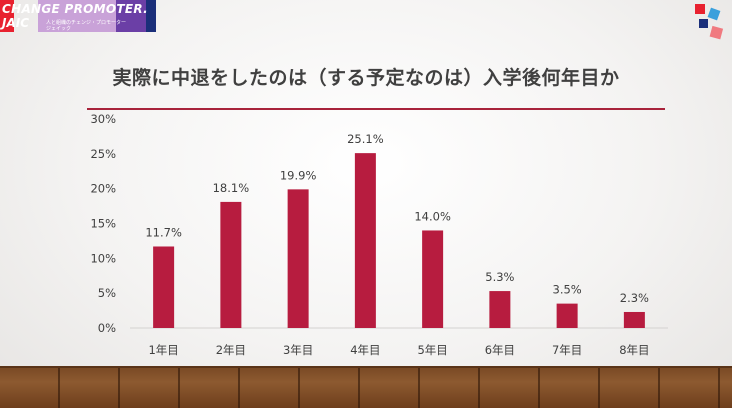 The height and width of the screenshot is (408, 732). What do you see at coordinates (231, 350) in the screenshot?
I see `x-tick-label: 2年目` at bounding box center [231, 350].